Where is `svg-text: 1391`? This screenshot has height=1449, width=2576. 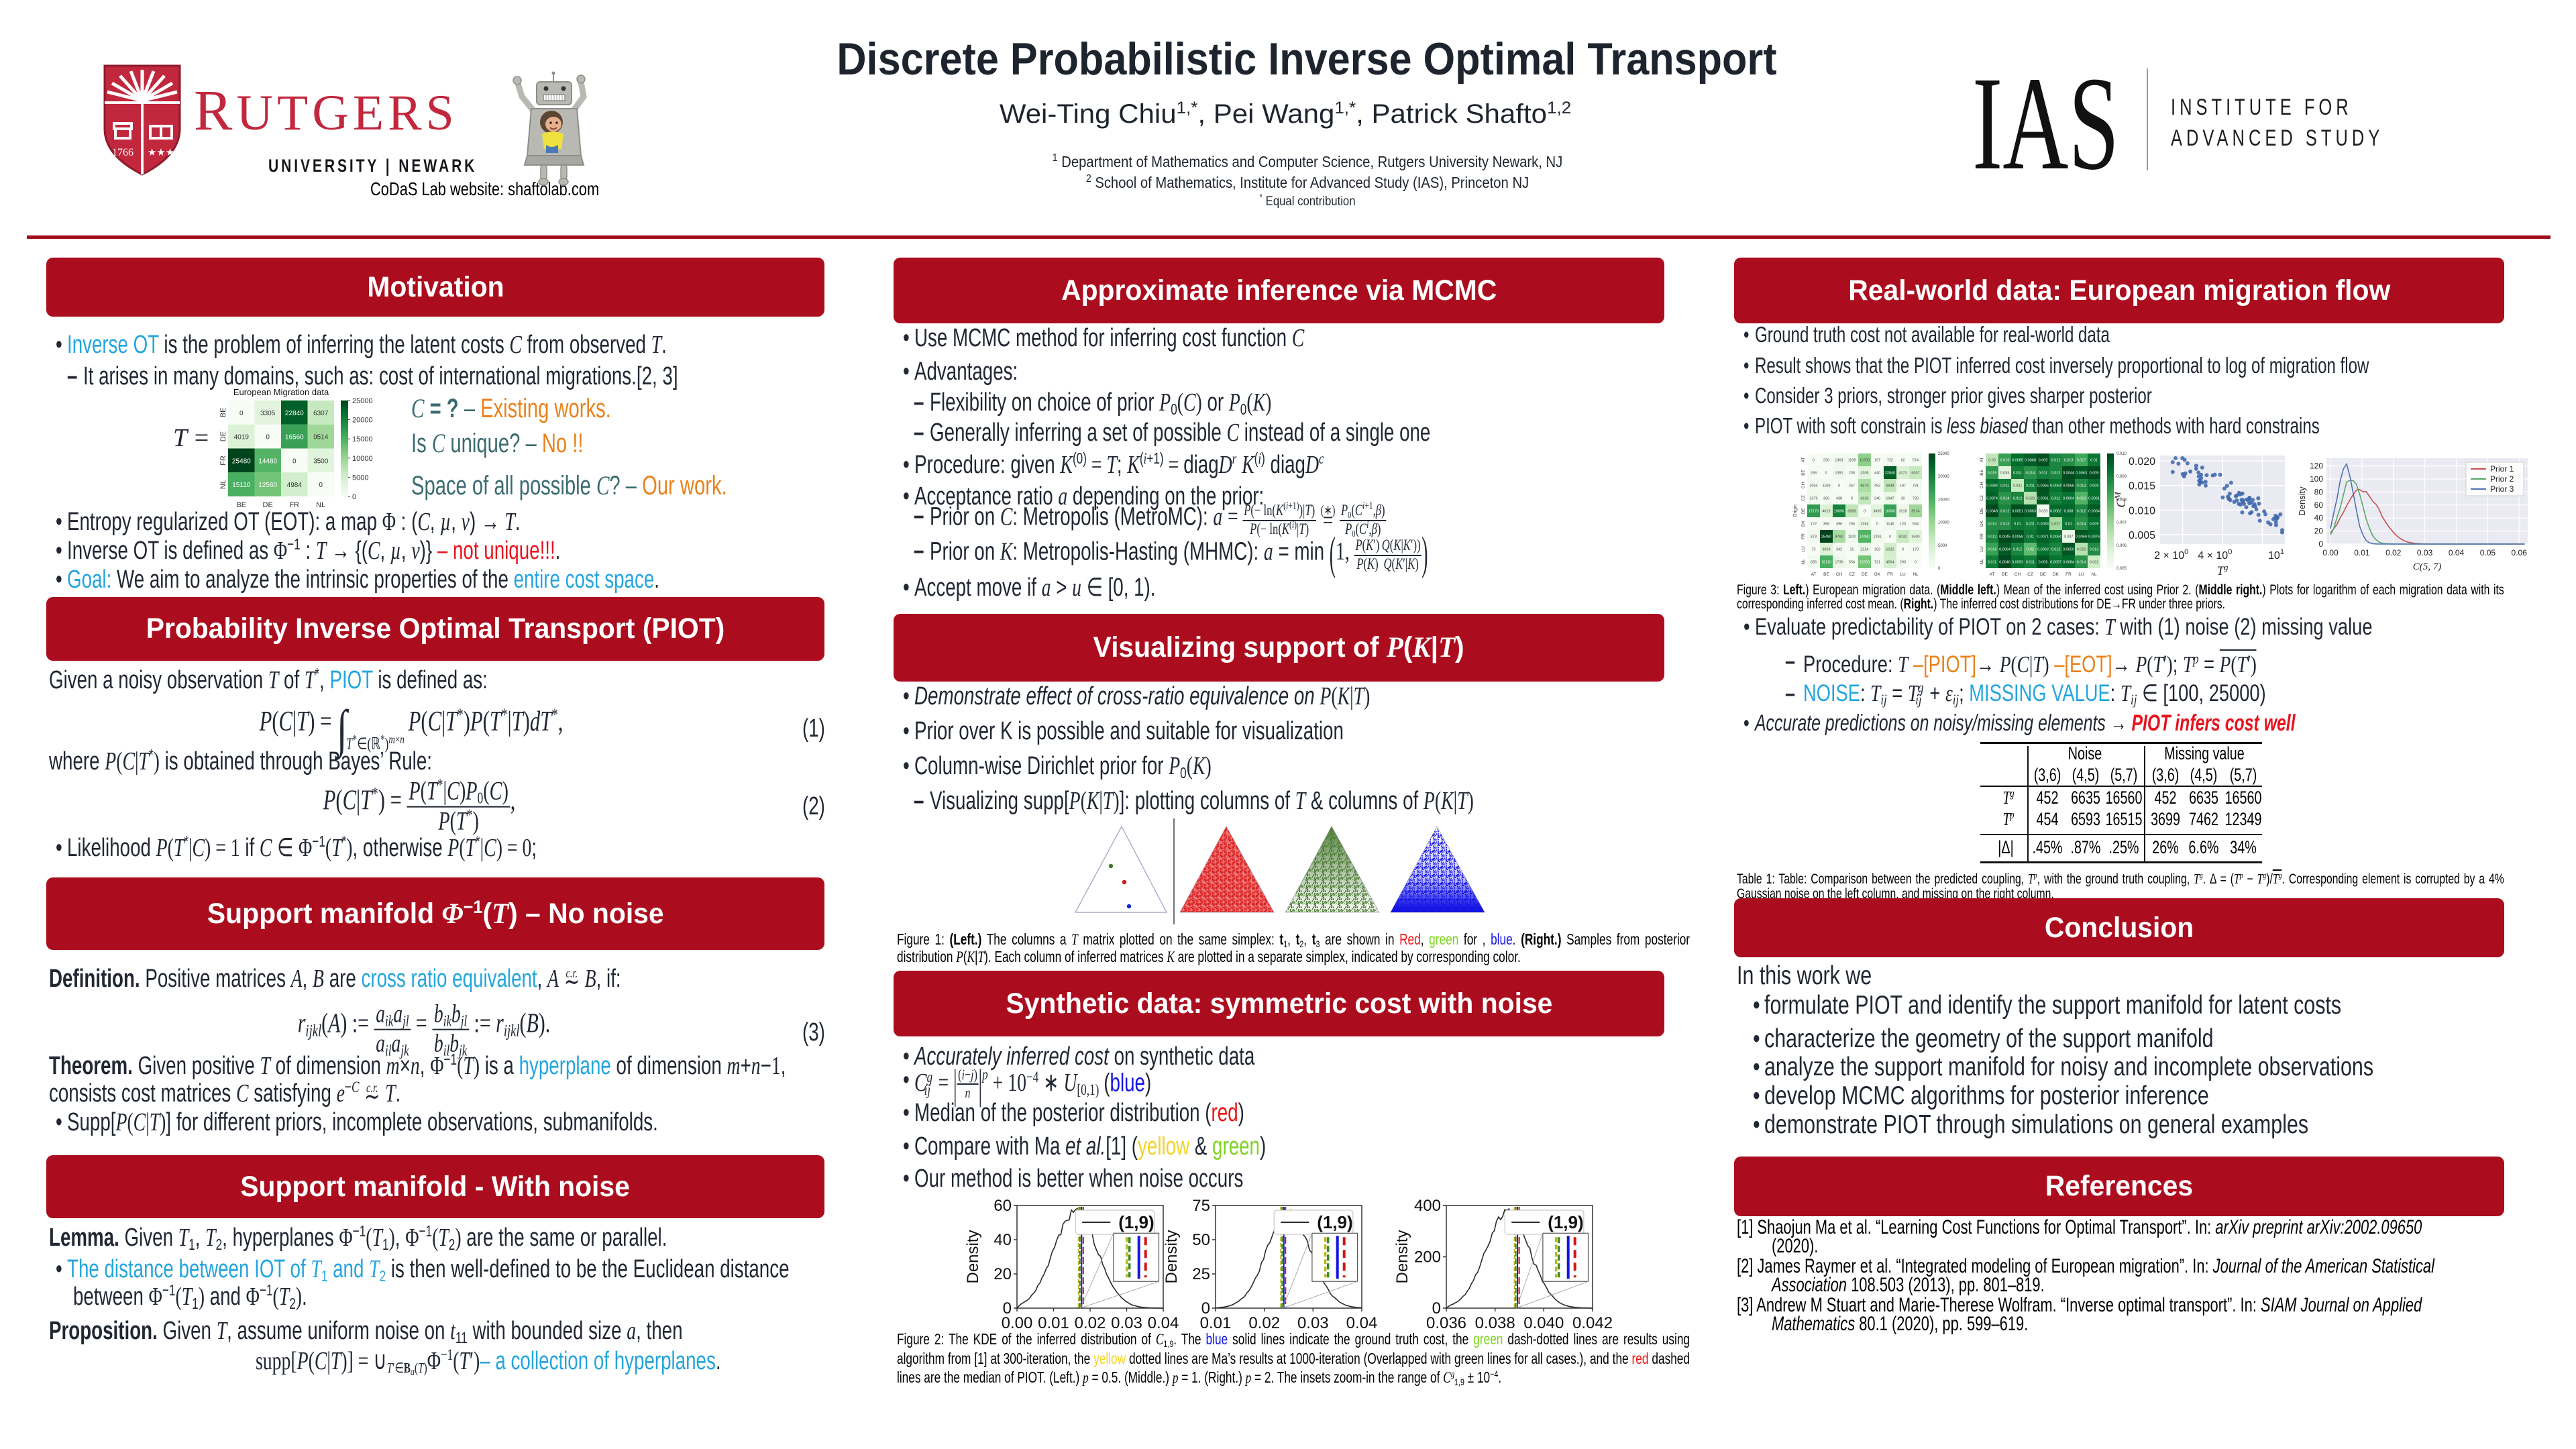 svg-text: 1391 is located at coordinates (1839, 474).